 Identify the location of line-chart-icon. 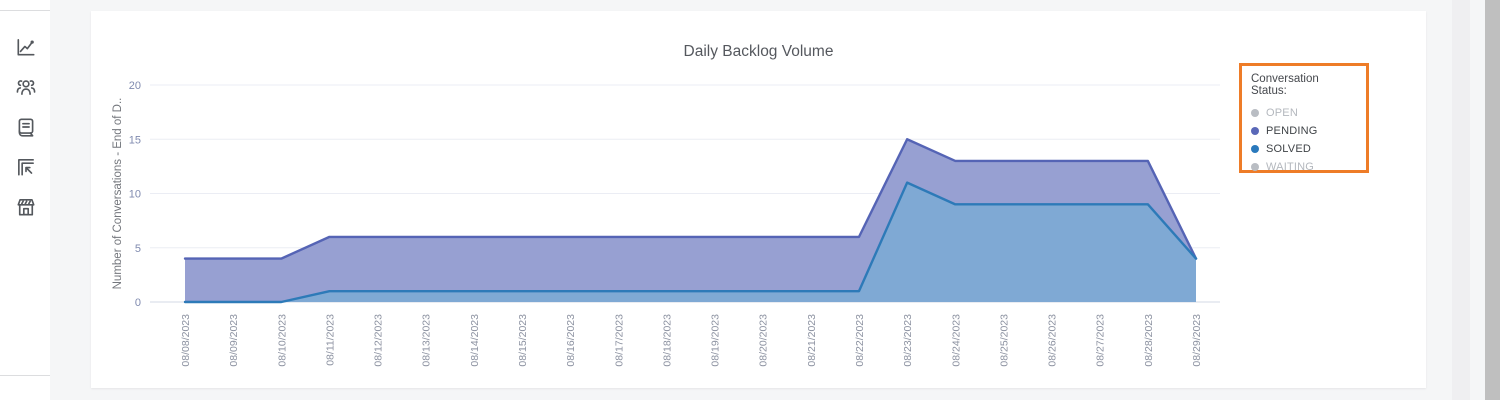
(26, 47).